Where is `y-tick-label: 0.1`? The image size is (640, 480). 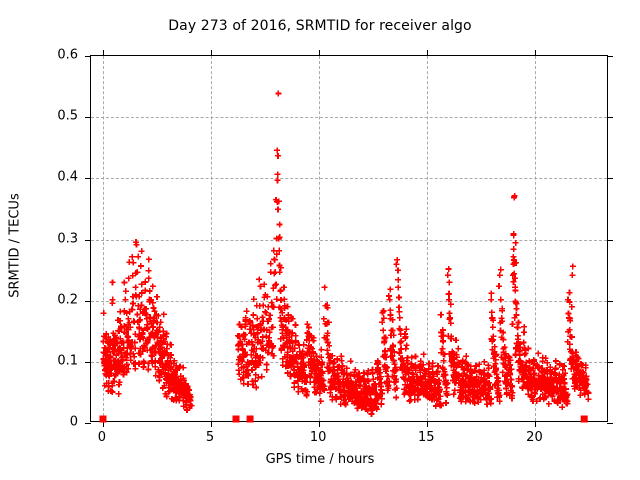
y-tick-label: 0.1 is located at coordinates (67, 361).